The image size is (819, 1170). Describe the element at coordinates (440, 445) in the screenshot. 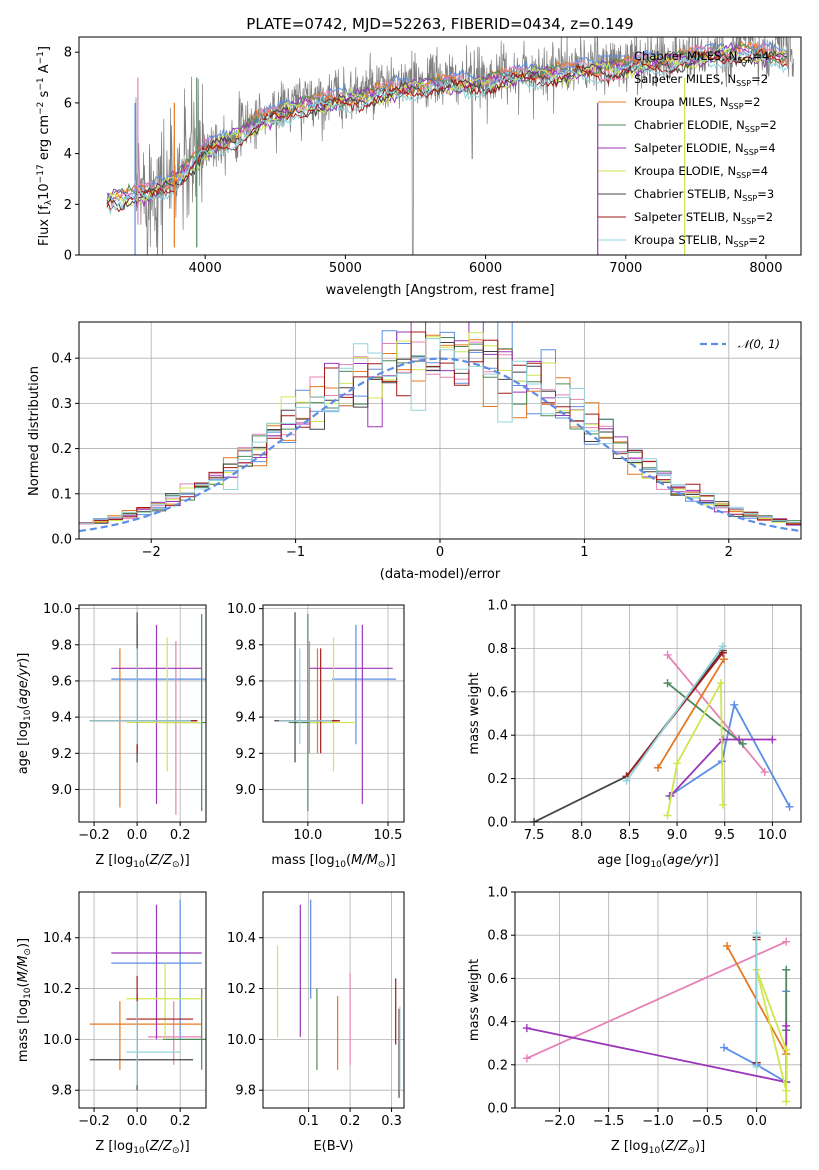

I see `reference-gaussian` at that location.